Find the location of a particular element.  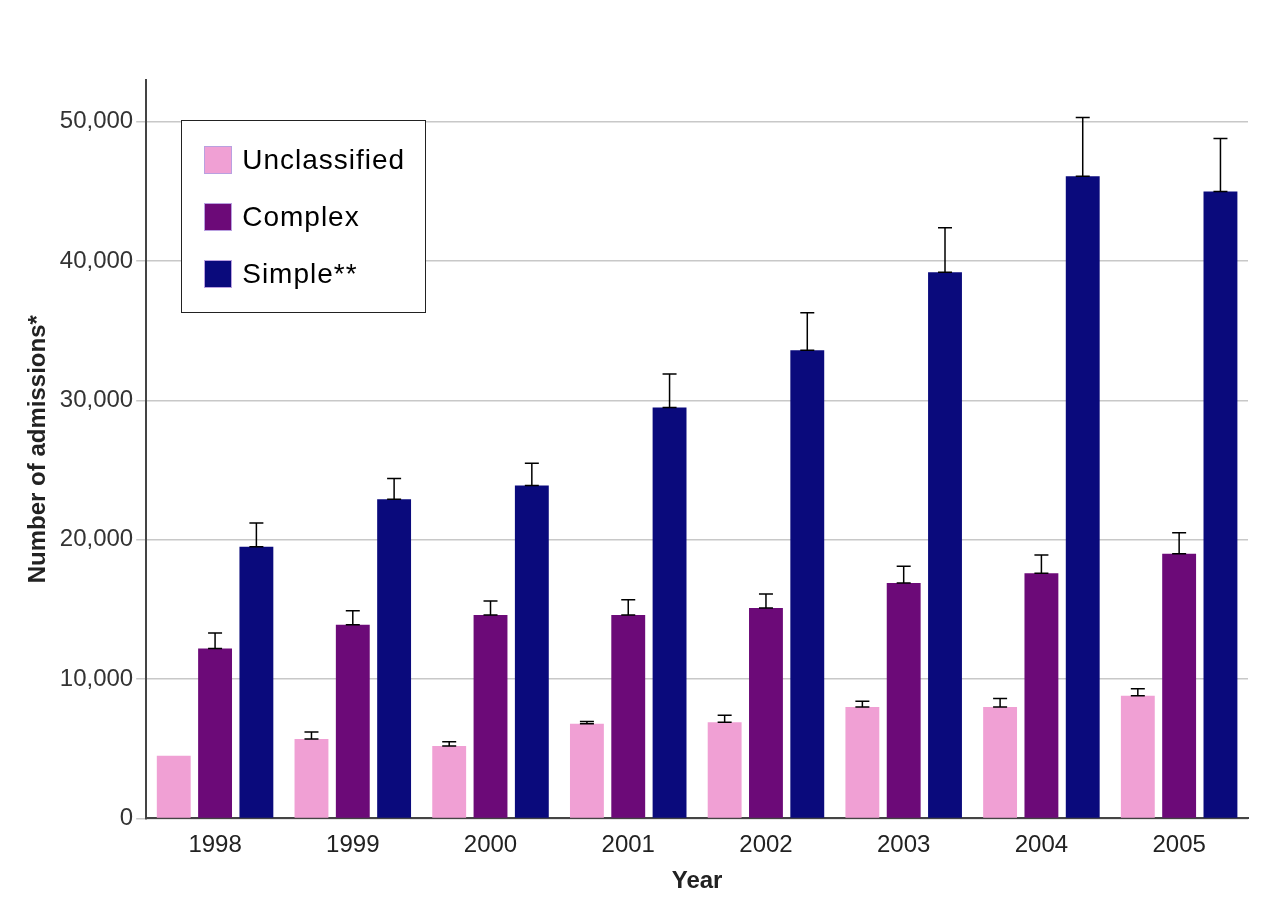

x-tick-label: 2001 is located at coordinates (628, 844).